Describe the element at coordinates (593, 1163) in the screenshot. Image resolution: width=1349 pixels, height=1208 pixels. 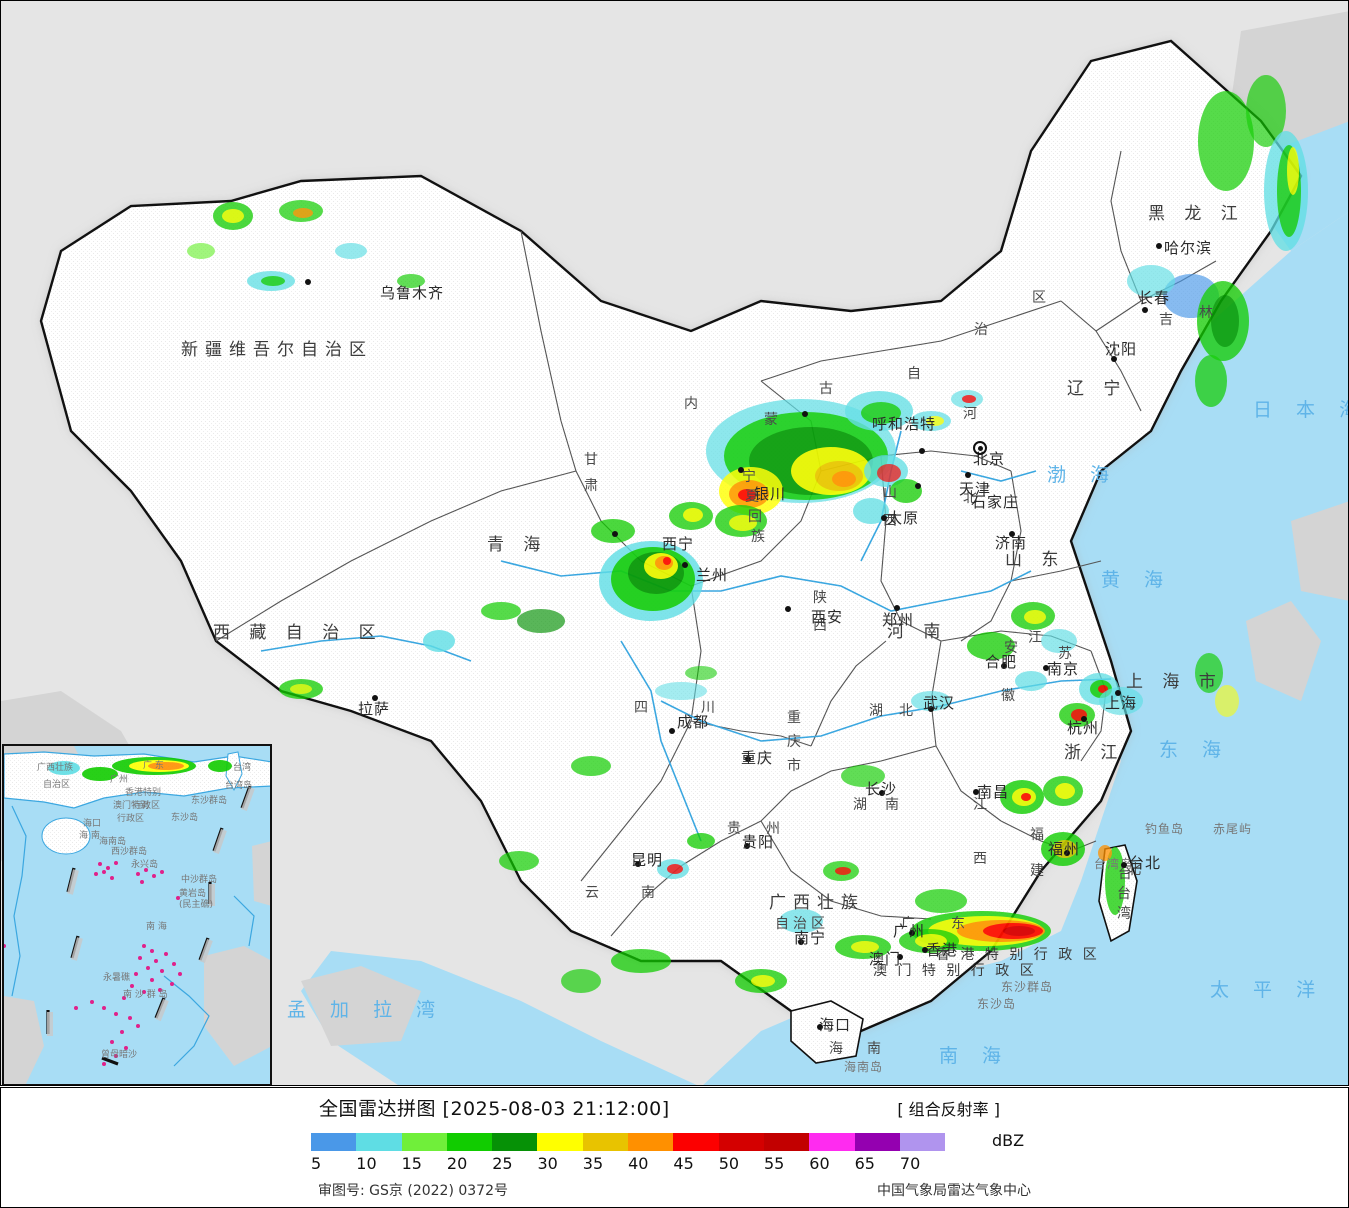
I see `dbz-tick-35: 35` at that location.